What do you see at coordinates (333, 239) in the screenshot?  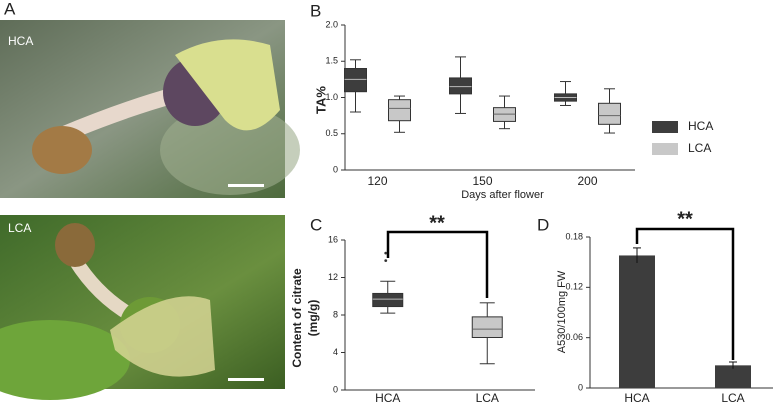 I see `y-tick-label: 16` at bounding box center [333, 239].